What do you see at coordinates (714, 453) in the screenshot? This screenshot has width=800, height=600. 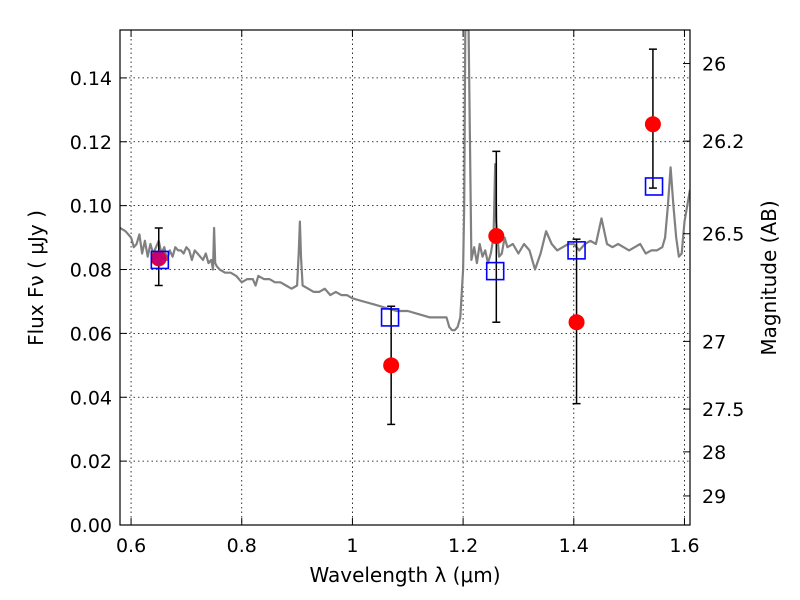 I see `y2-tick-label: 28` at bounding box center [714, 453].